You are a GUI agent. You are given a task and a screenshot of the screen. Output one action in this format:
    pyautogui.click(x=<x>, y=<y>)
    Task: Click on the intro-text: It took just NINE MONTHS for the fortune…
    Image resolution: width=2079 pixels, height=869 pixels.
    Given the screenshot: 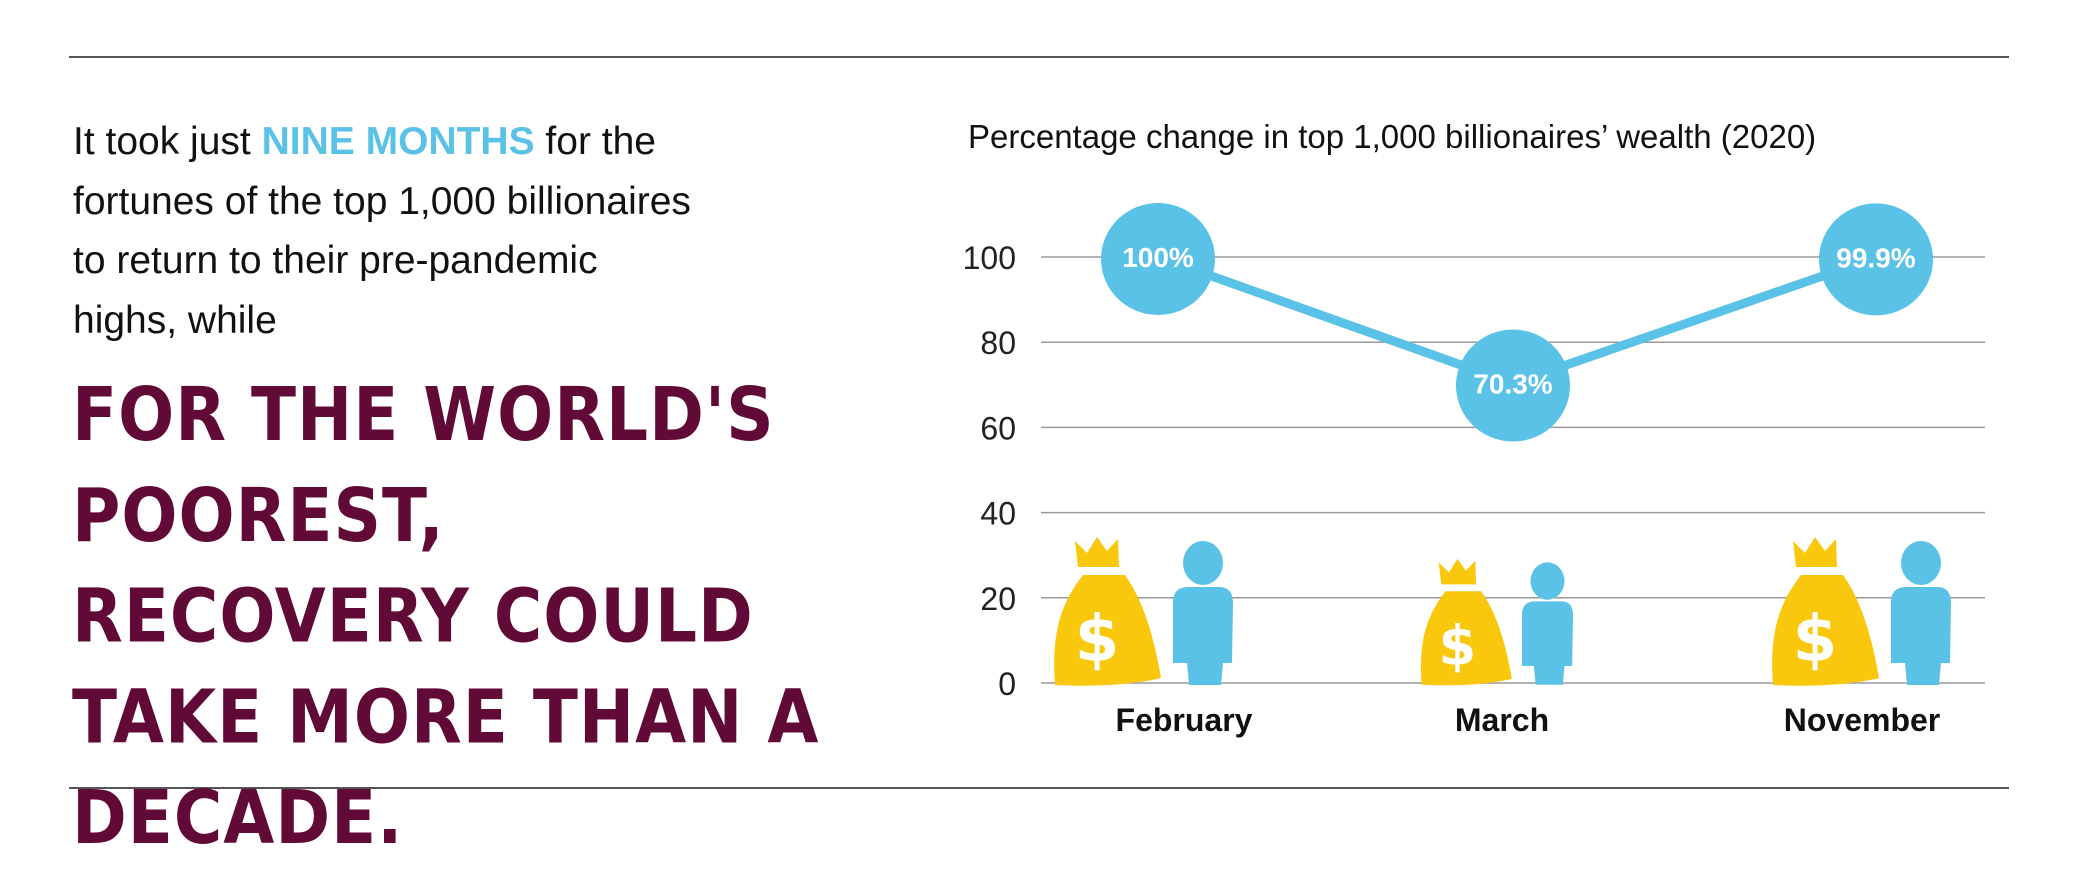 What is the action you would take?
    pyautogui.click(x=383, y=231)
    